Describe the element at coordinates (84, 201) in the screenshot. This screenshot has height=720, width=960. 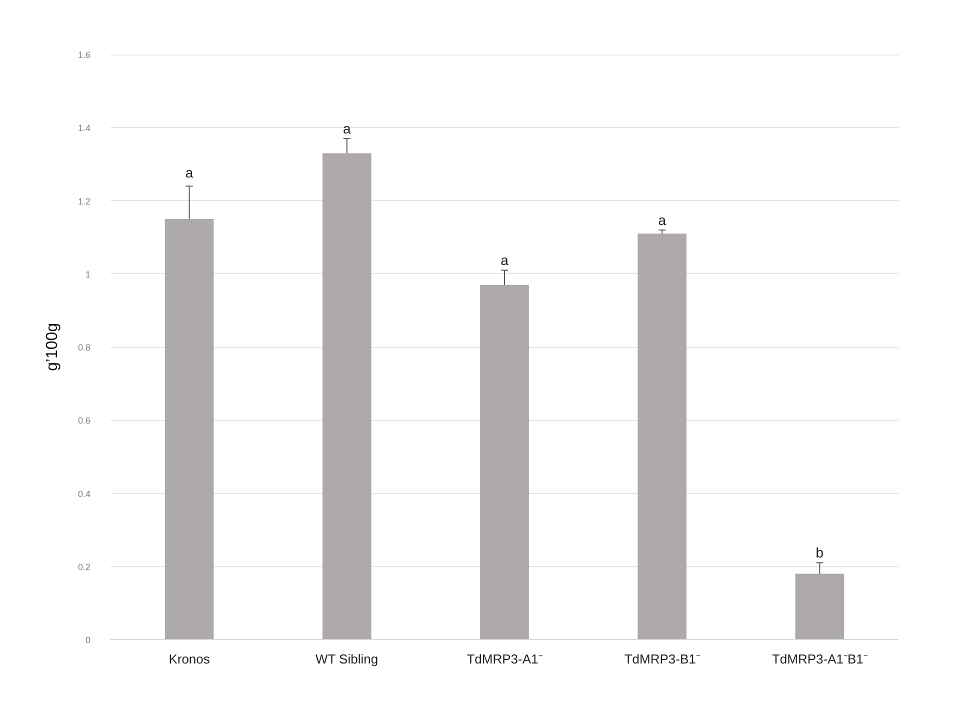
I see `y-tick-label: 1.2` at that location.